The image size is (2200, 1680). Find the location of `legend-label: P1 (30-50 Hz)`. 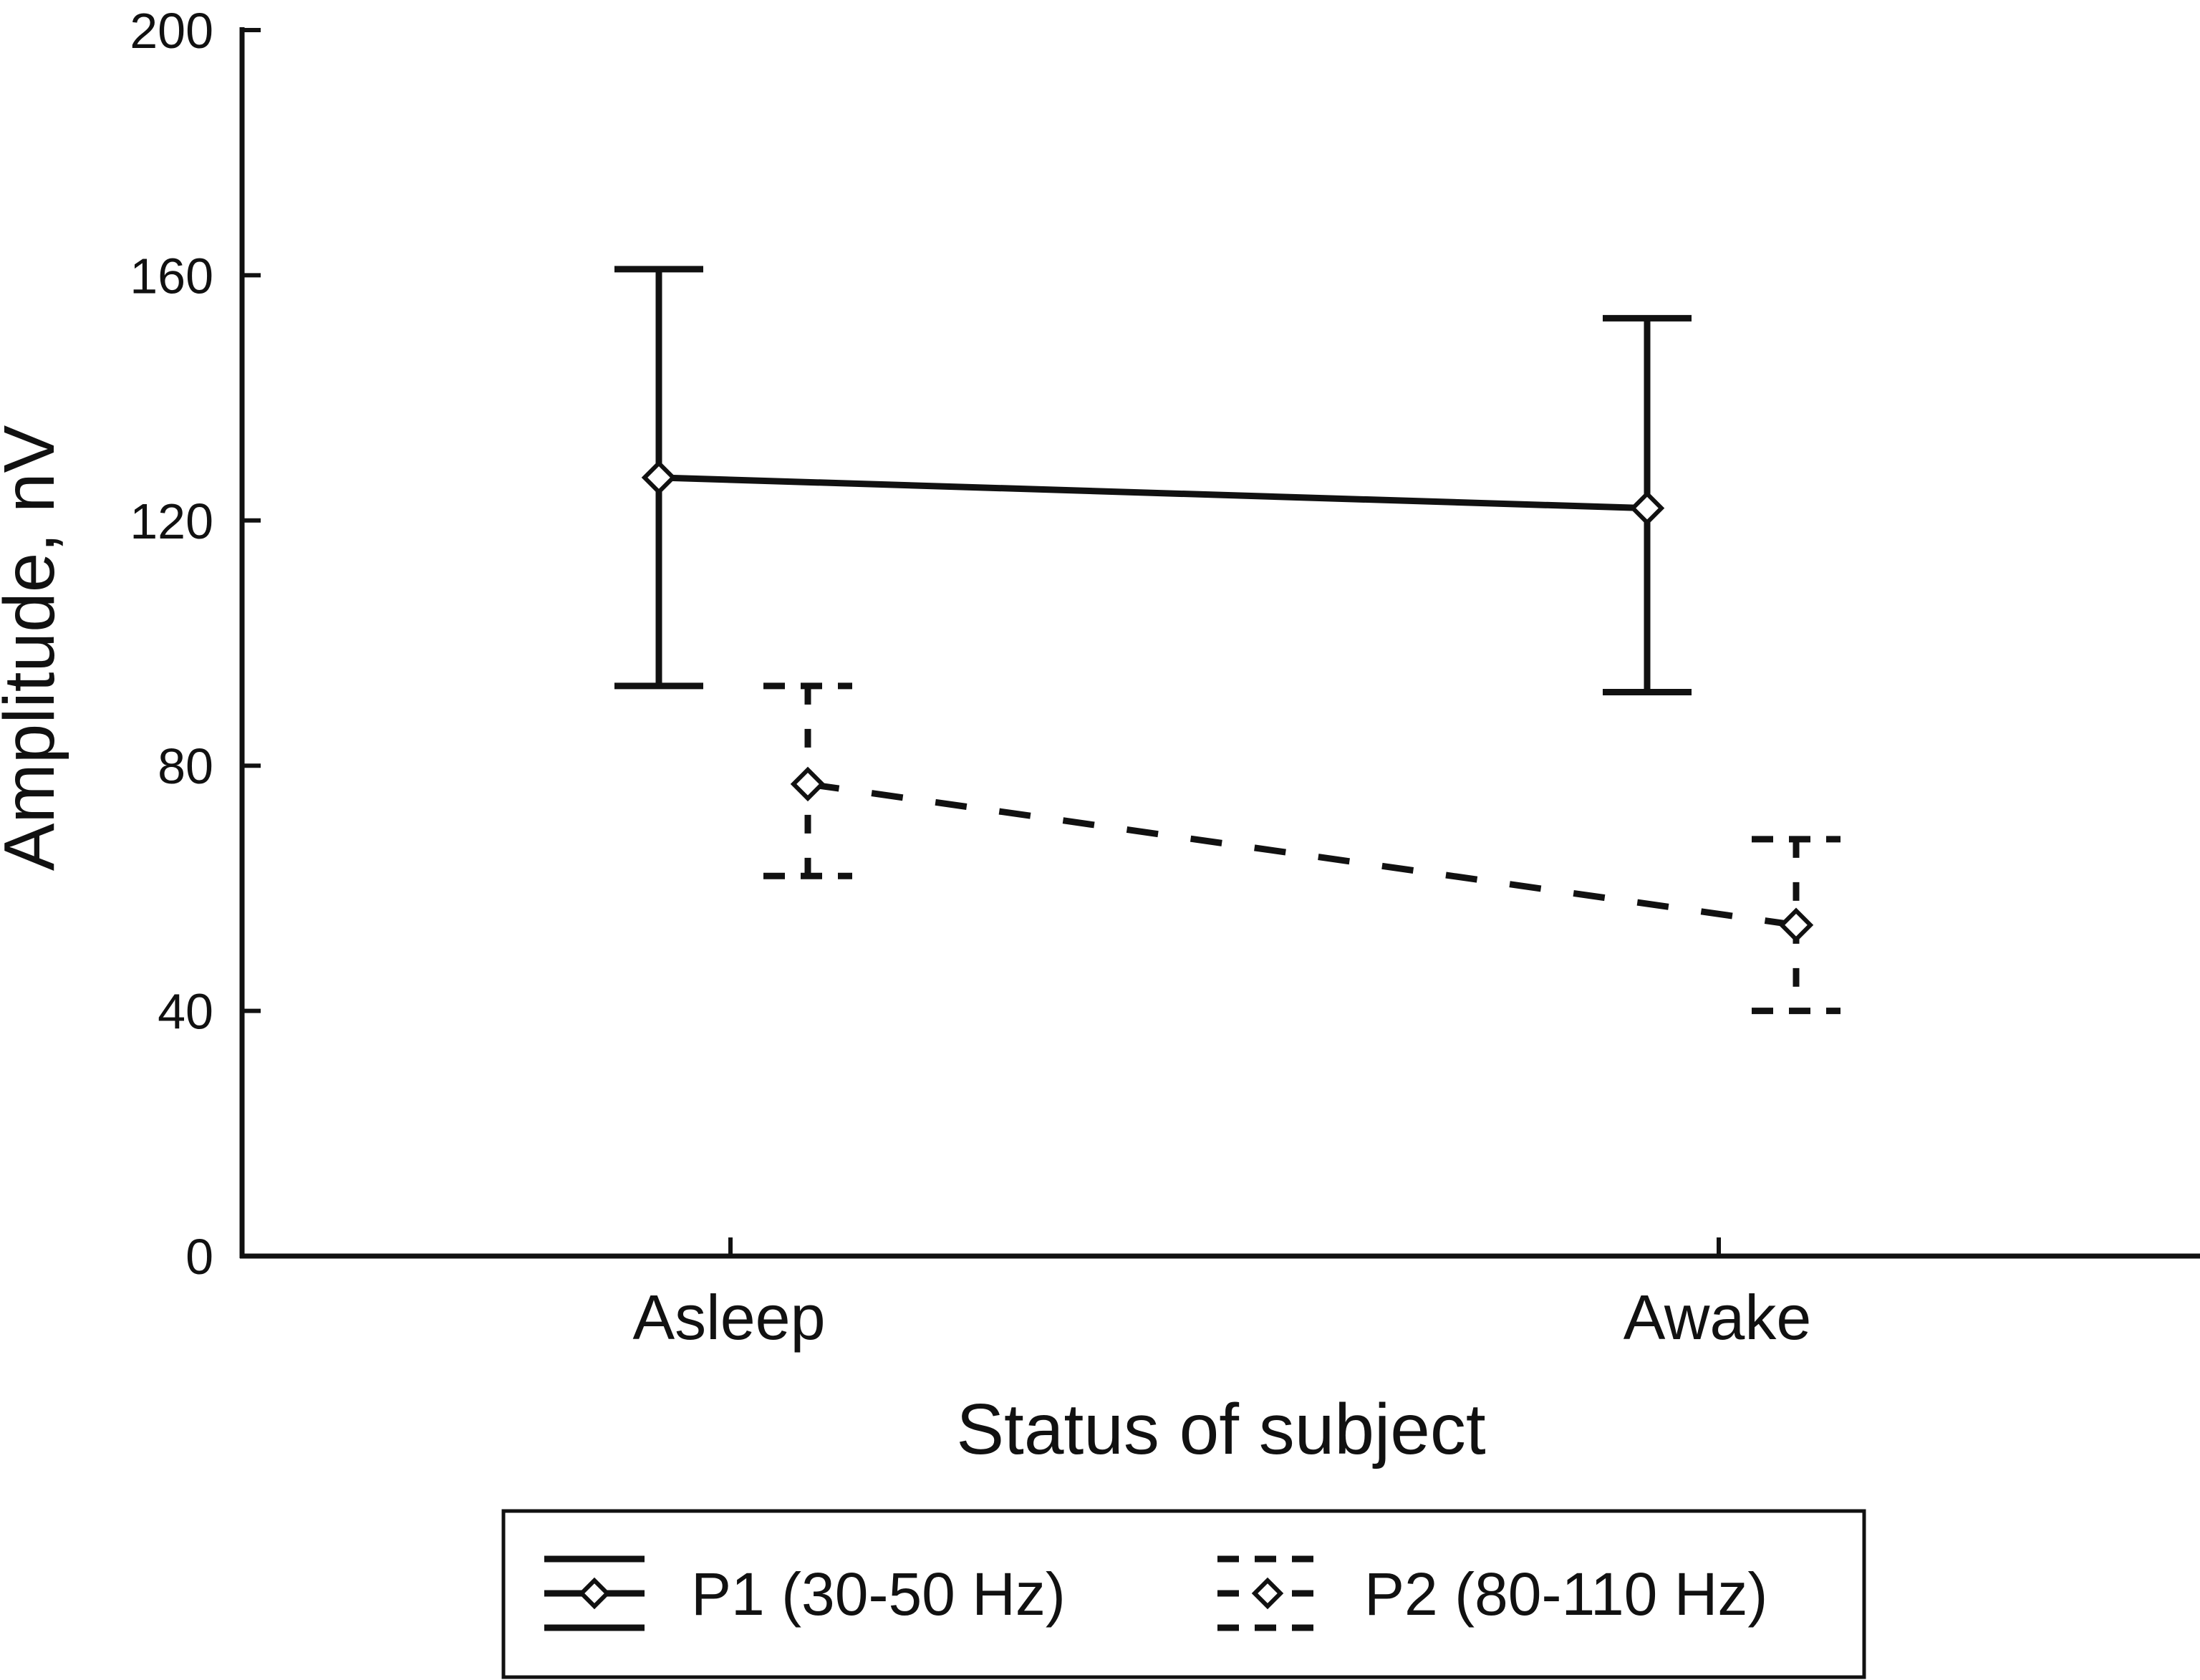

legend-label: P1 (30-50 Hz) is located at coordinates (879, 1594).